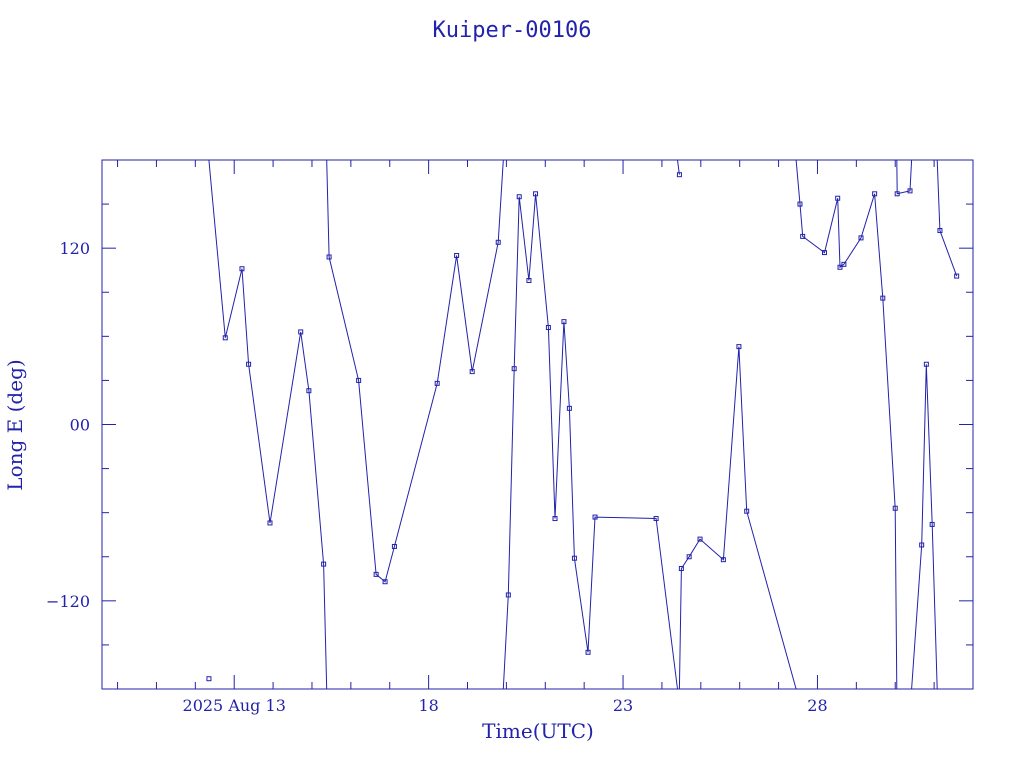  I want to click on y-tick-label: −120, so click(68, 601).